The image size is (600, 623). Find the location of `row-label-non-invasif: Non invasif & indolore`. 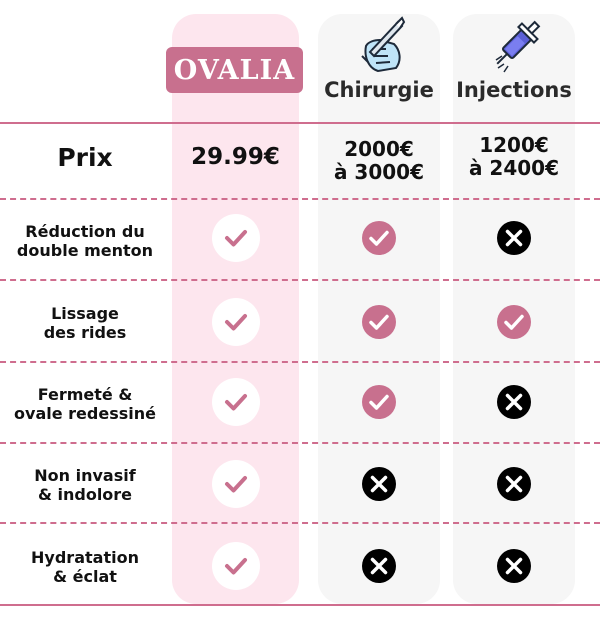

row-label-non-invasif: Non invasif & indolore is located at coordinates (85, 485).